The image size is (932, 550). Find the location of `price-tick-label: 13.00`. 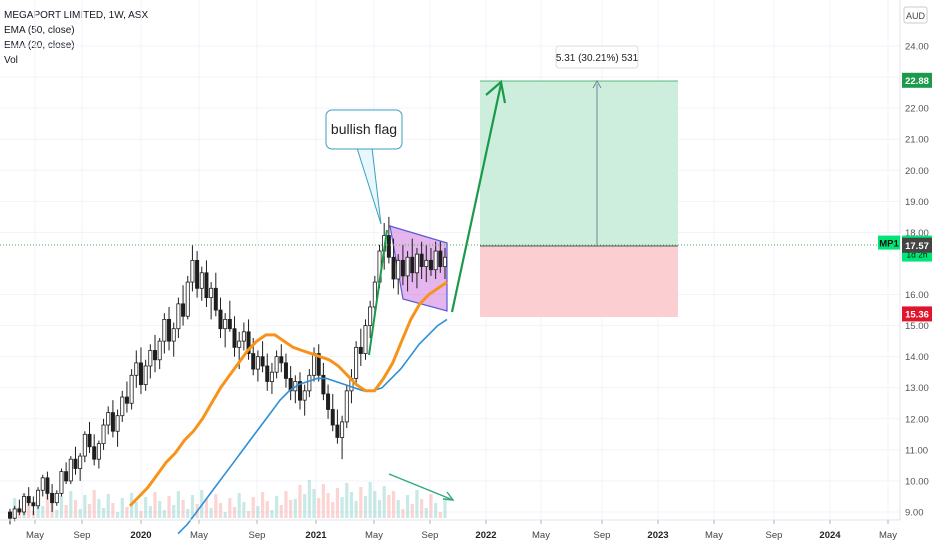

price-tick-label: 13.00 is located at coordinates (917, 388).